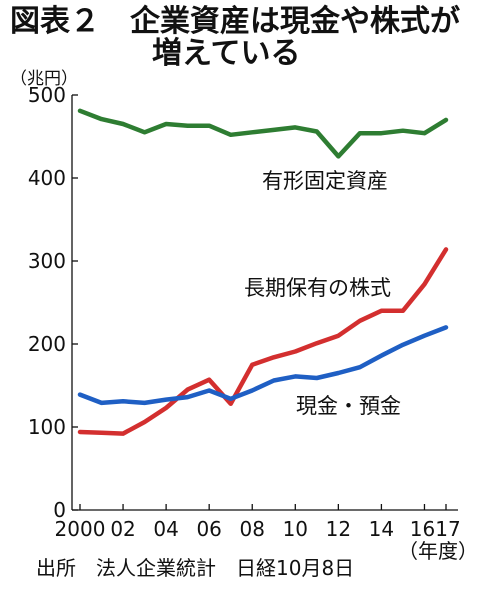  What do you see at coordinates (338, 529) in the screenshot?
I see `x-tick-label: 12` at bounding box center [338, 529].